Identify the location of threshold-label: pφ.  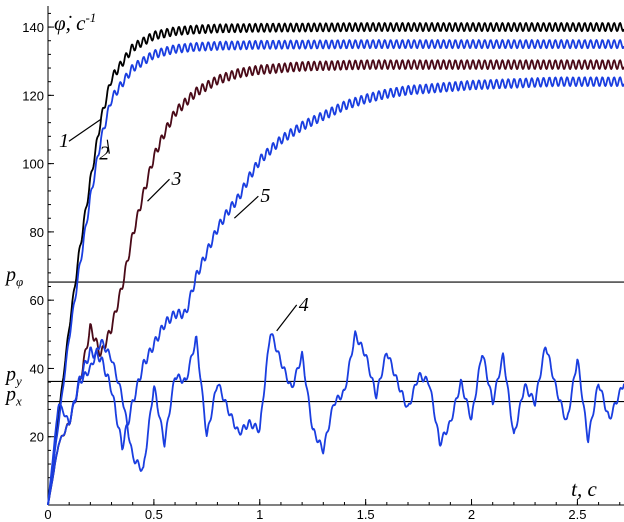
(13, 276).